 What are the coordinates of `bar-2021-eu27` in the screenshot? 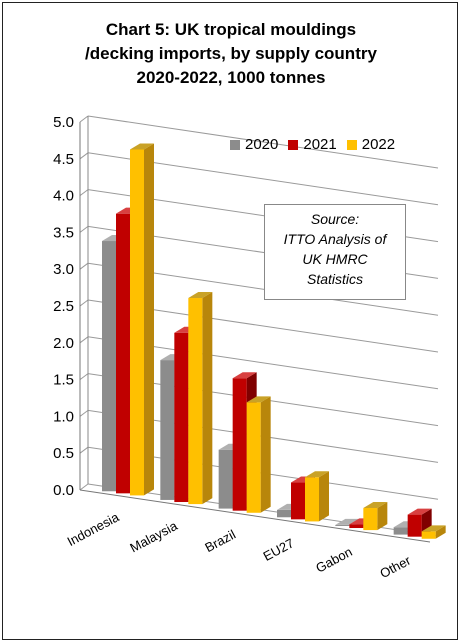 It's located at (298, 501).